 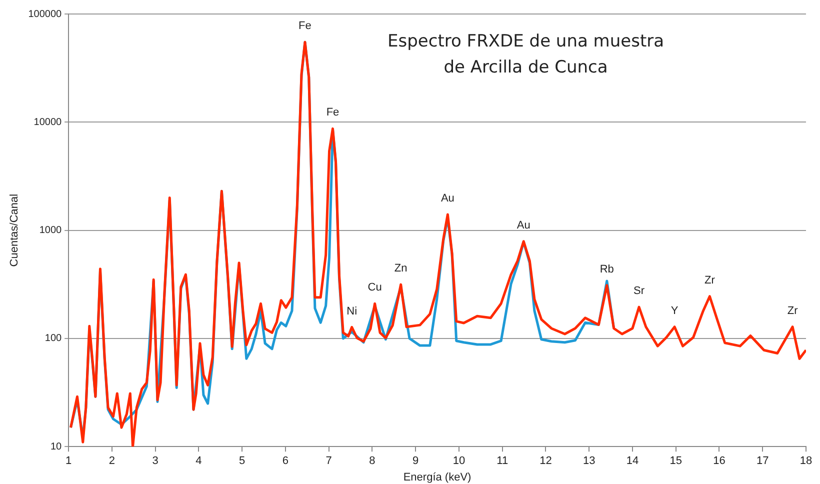 I want to click on x-tick-label: 8, so click(x=372, y=461).